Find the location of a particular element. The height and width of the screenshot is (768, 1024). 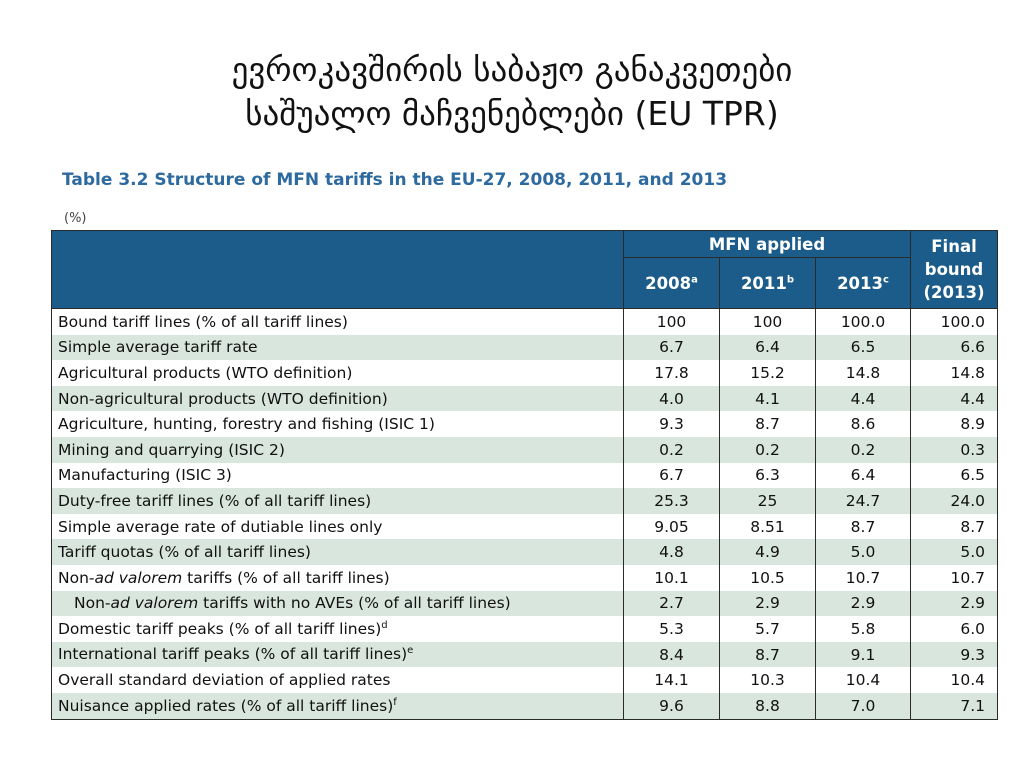

value-final-bound: 14.8 is located at coordinates (954, 373).